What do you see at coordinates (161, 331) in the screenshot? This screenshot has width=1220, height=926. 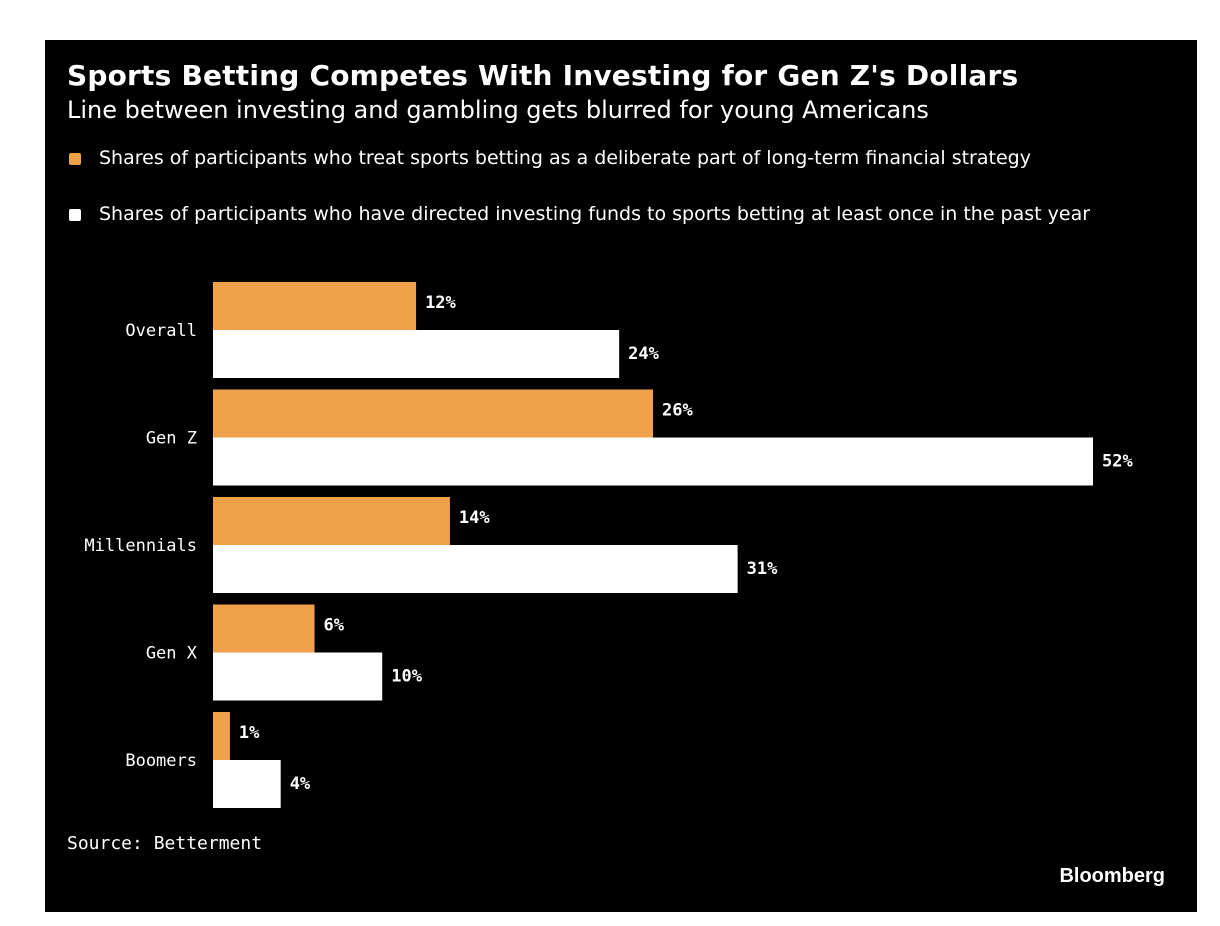 I see `category-label: Overall` at bounding box center [161, 331].